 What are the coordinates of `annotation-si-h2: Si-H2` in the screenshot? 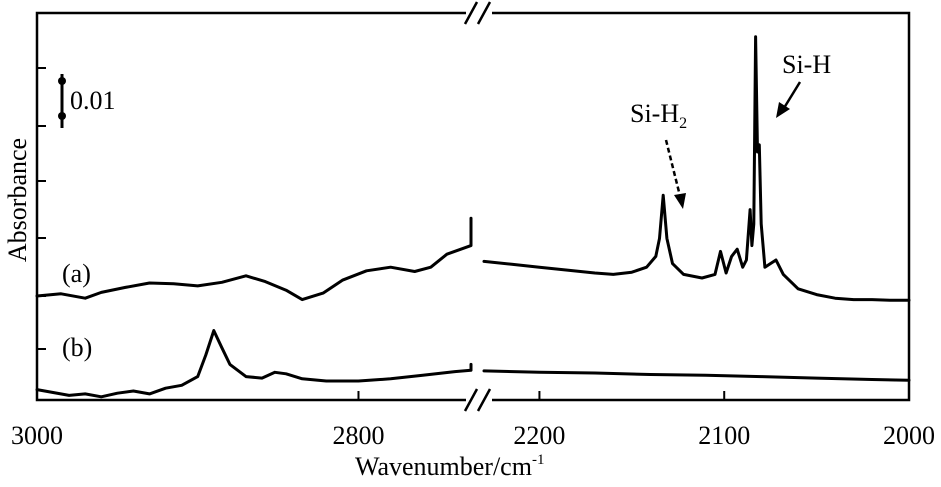 It's located at (658, 154).